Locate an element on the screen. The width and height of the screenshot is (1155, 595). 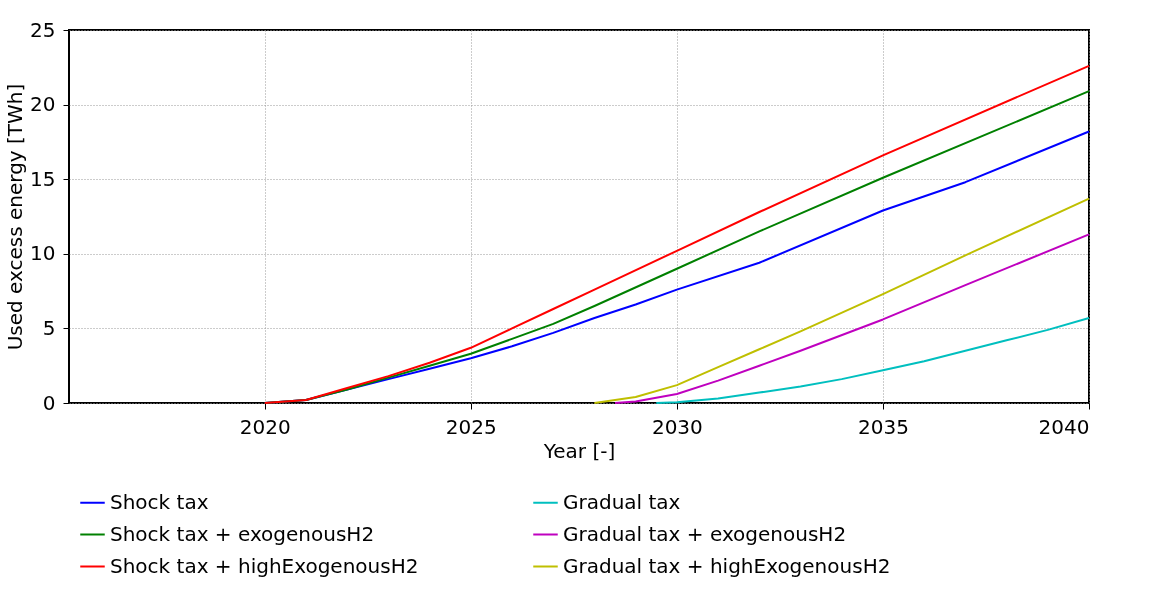
y-tick-label: 15 is located at coordinates (43, 178).